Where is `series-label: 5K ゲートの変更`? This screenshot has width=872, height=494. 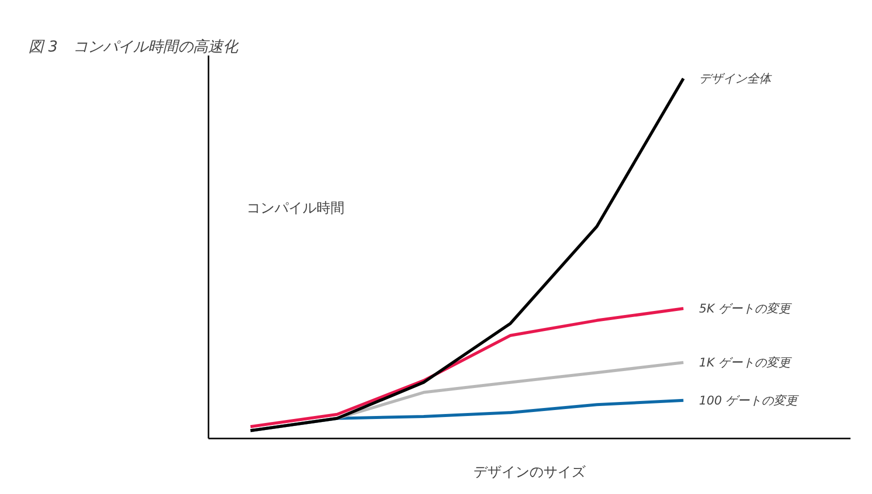 series-label: 5K ゲートの変更 is located at coordinates (745, 309).